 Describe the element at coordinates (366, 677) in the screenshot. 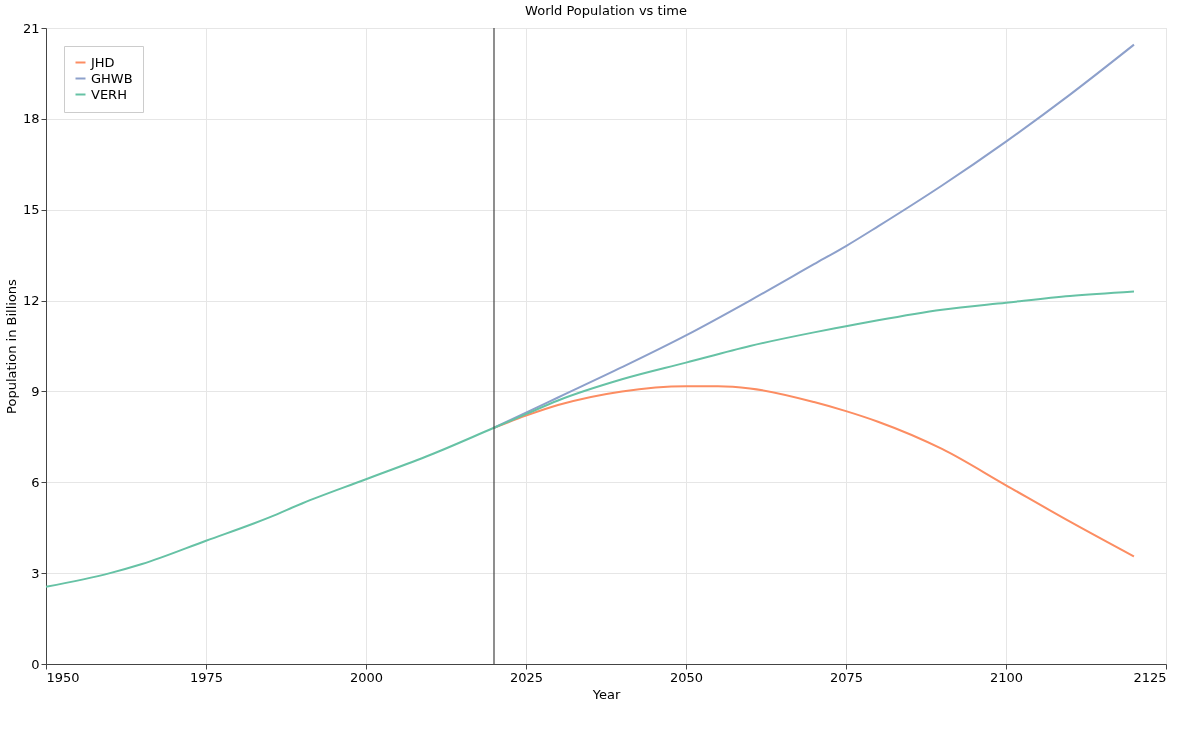

I see `x-tick-label: 2000` at that location.